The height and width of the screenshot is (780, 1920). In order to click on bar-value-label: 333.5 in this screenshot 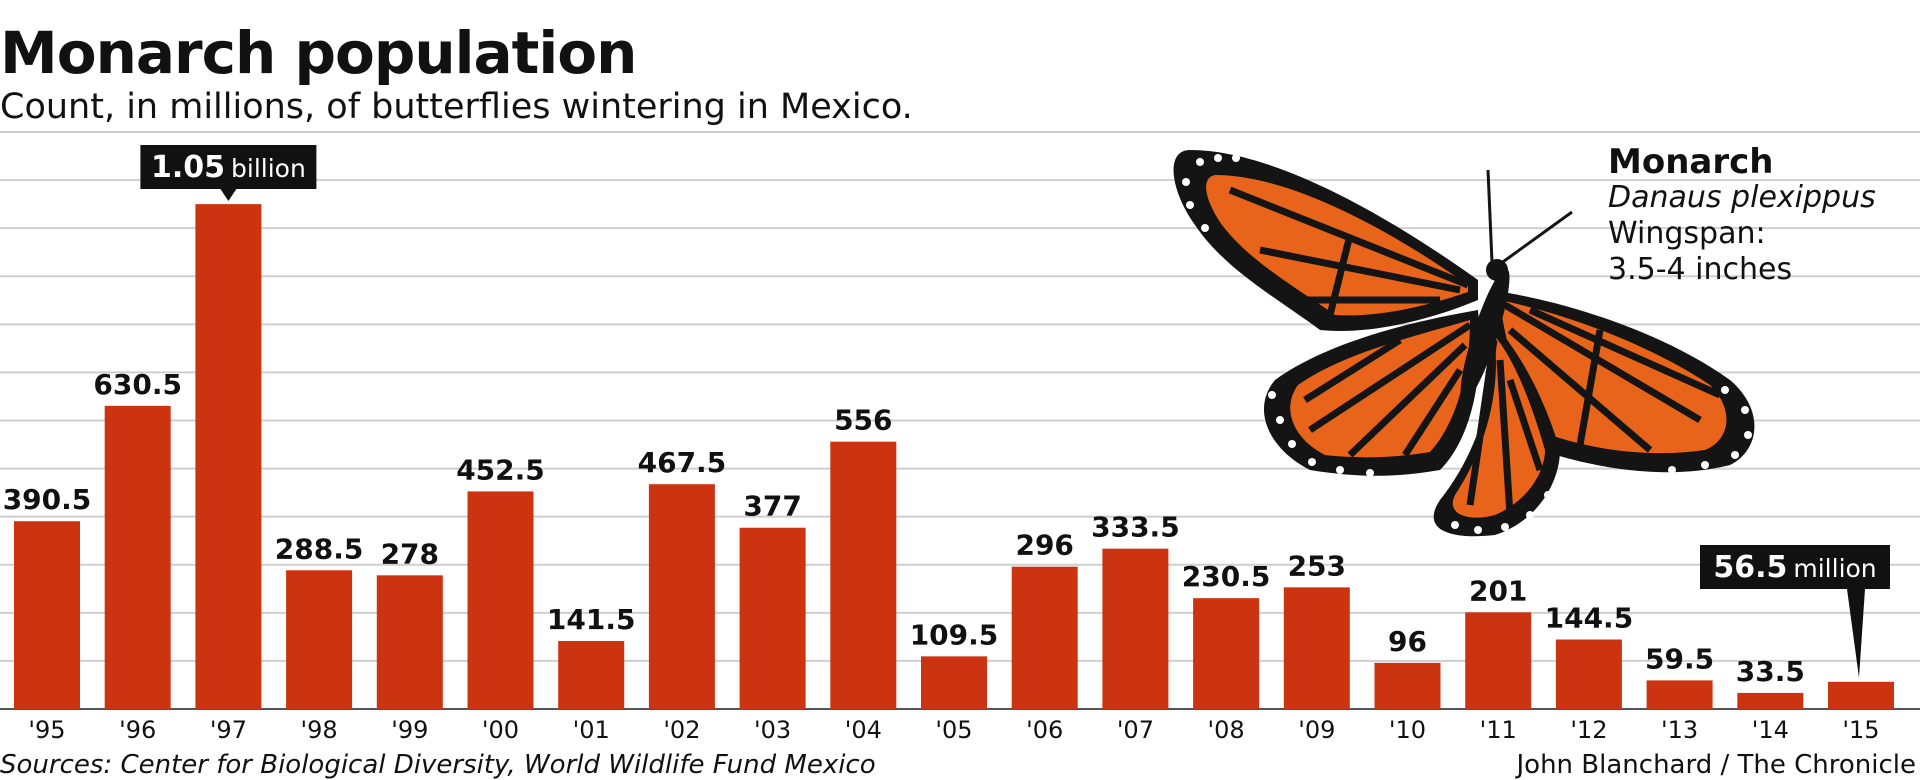, I will do `click(1135, 527)`.